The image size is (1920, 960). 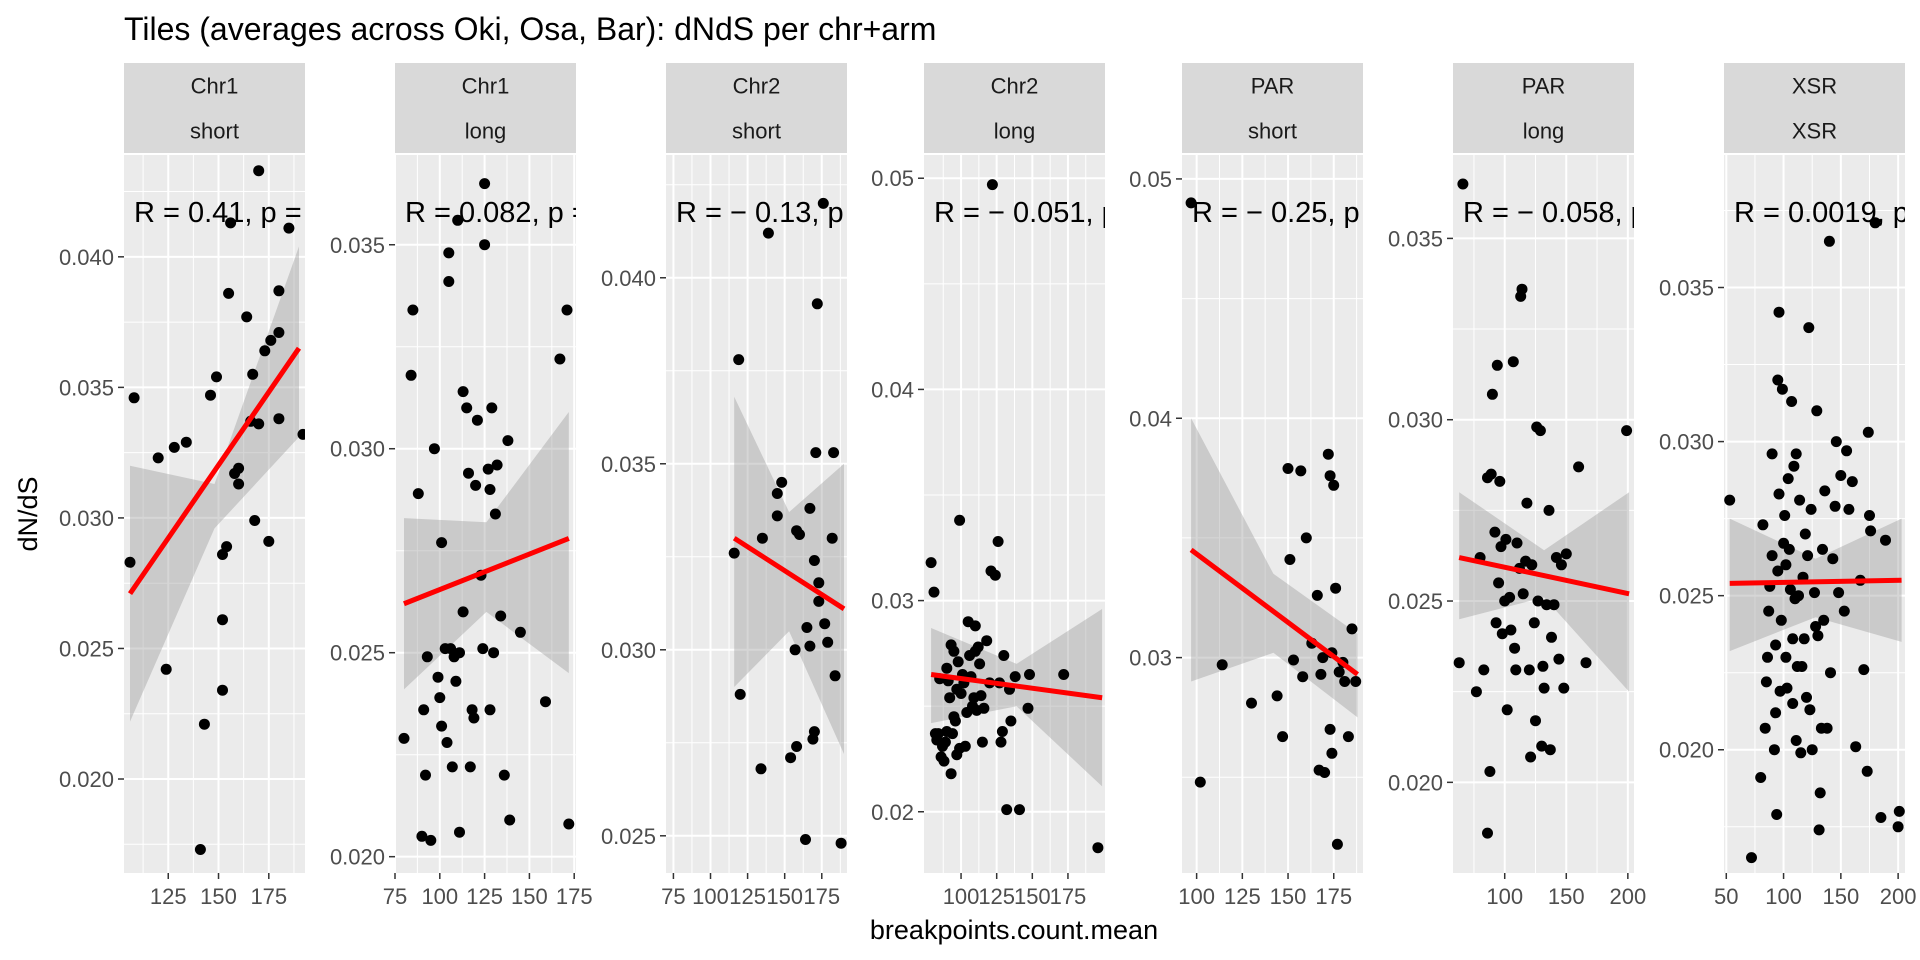 What do you see at coordinates (485, 514) in the screenshot?
I see `panel-grid` at bounding box center [485, 514].